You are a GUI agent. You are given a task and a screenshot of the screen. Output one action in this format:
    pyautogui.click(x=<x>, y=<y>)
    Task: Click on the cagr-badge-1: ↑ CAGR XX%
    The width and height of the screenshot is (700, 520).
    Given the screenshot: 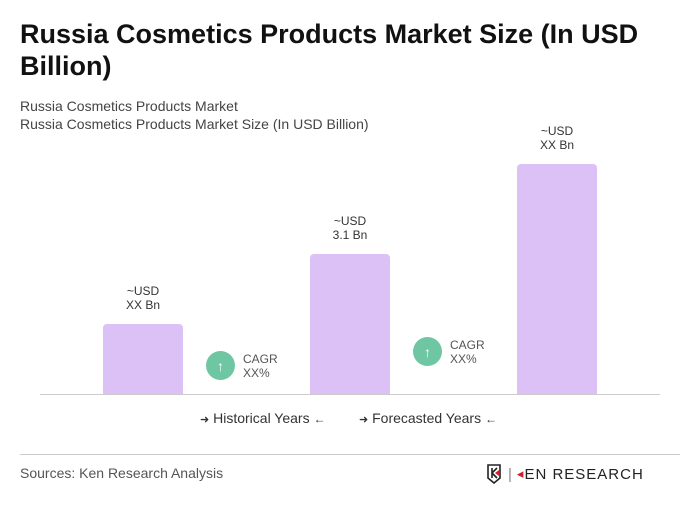 What is the action you would take?
    pyautogui.click(x=242, y=365)
    